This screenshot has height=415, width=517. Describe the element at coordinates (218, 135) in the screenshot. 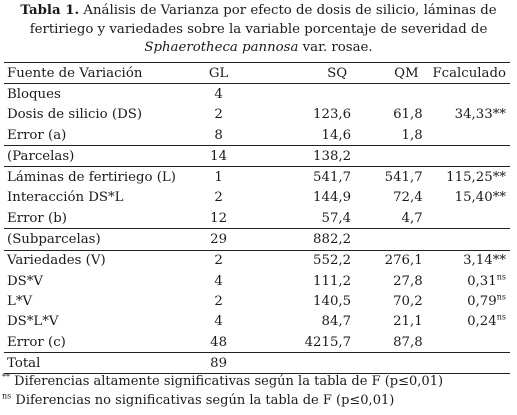

I see `cell-gl: 8` at that location.